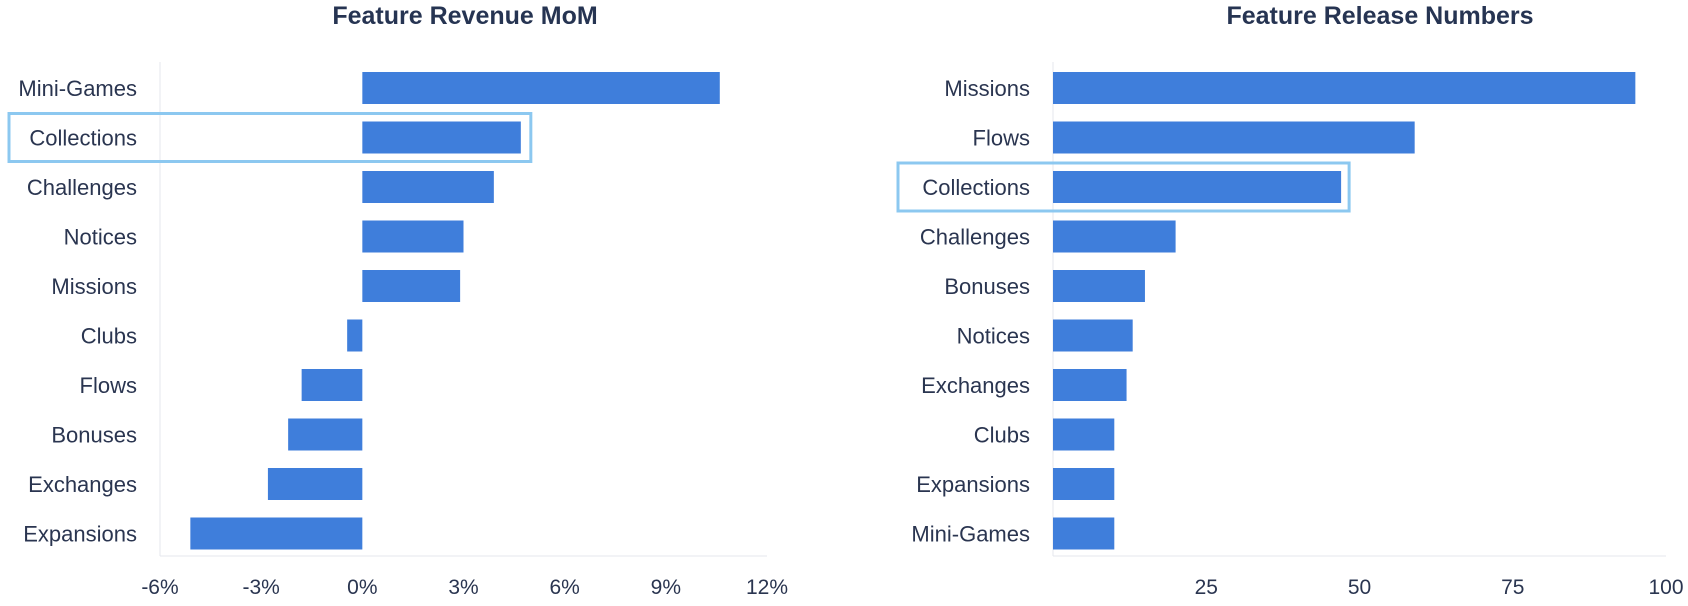 Image resolution: width=1688 pixels, height=606 pixels. I want to click on left-category-label: Notices, so click(100, 237).